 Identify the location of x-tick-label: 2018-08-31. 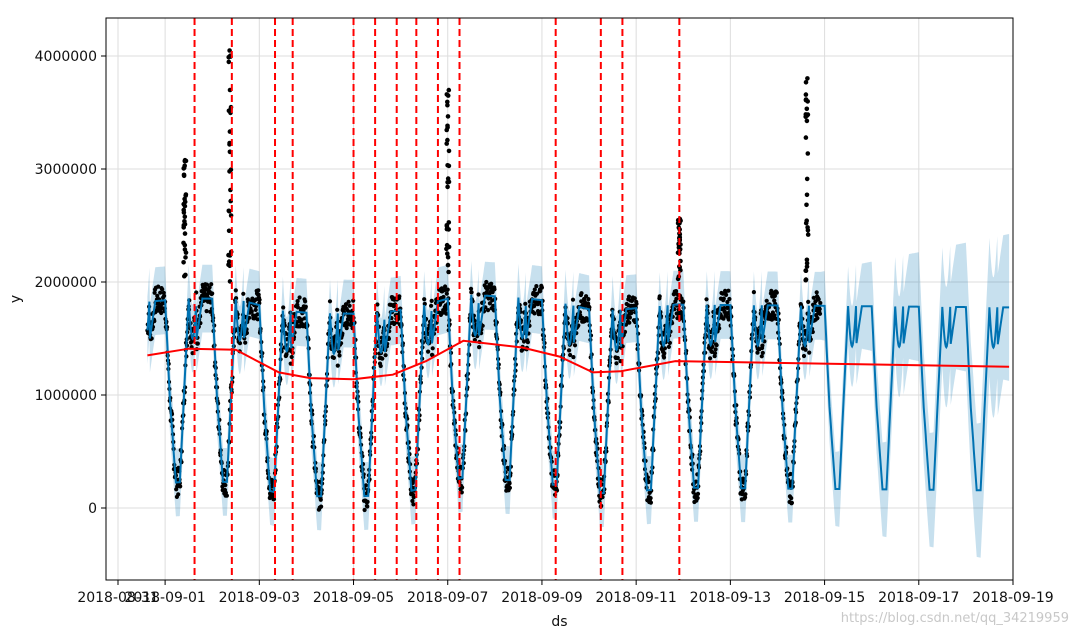
(117, 598).